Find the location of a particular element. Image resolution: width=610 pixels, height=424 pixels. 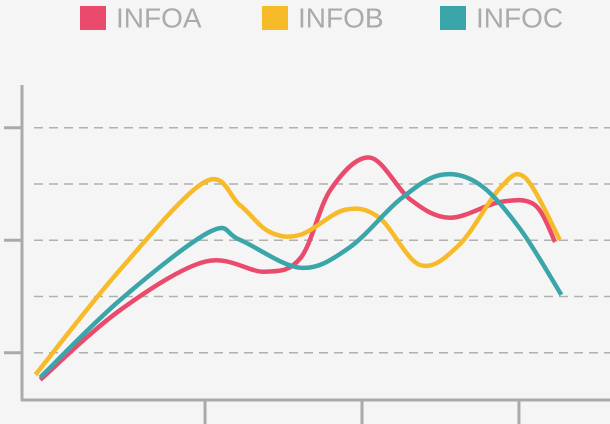

legend-label: INFOA is located at coordinates (159, 17).